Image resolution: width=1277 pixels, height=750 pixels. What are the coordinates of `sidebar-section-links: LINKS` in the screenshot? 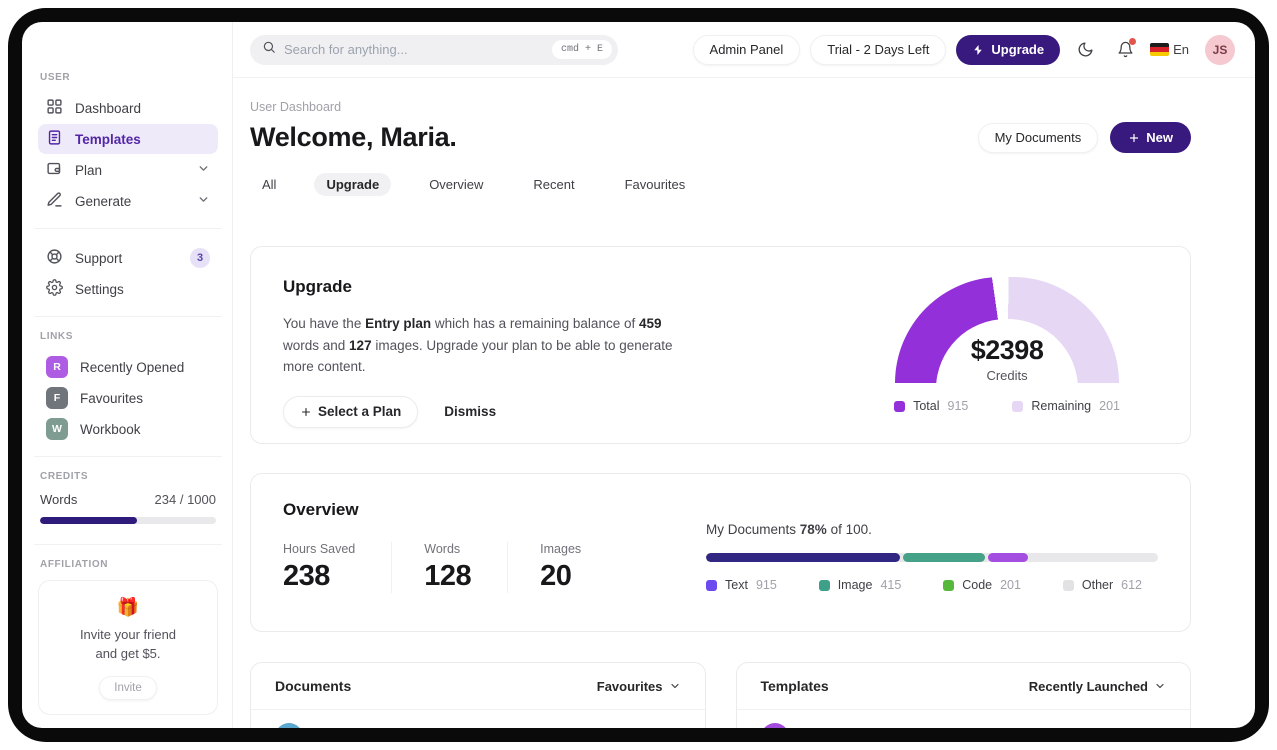 It's located at (56, 336).